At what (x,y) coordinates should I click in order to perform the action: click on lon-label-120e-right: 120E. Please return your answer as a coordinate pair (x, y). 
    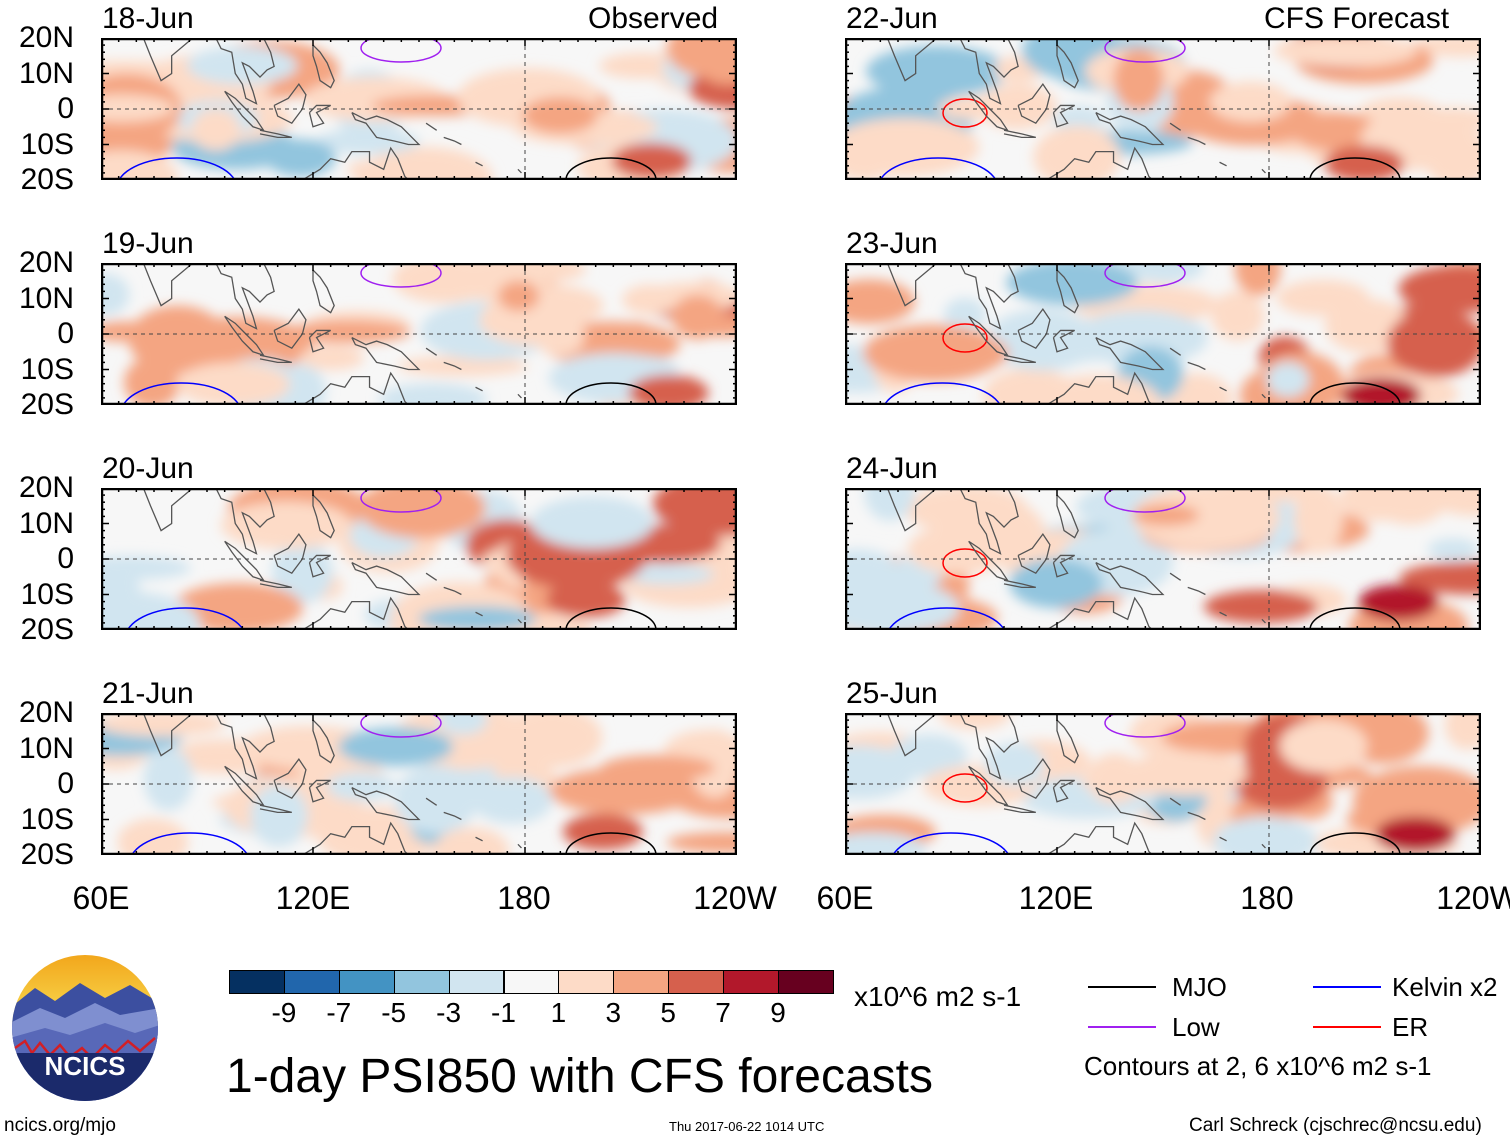
    Looking at the image, I should click on (1056, 898).